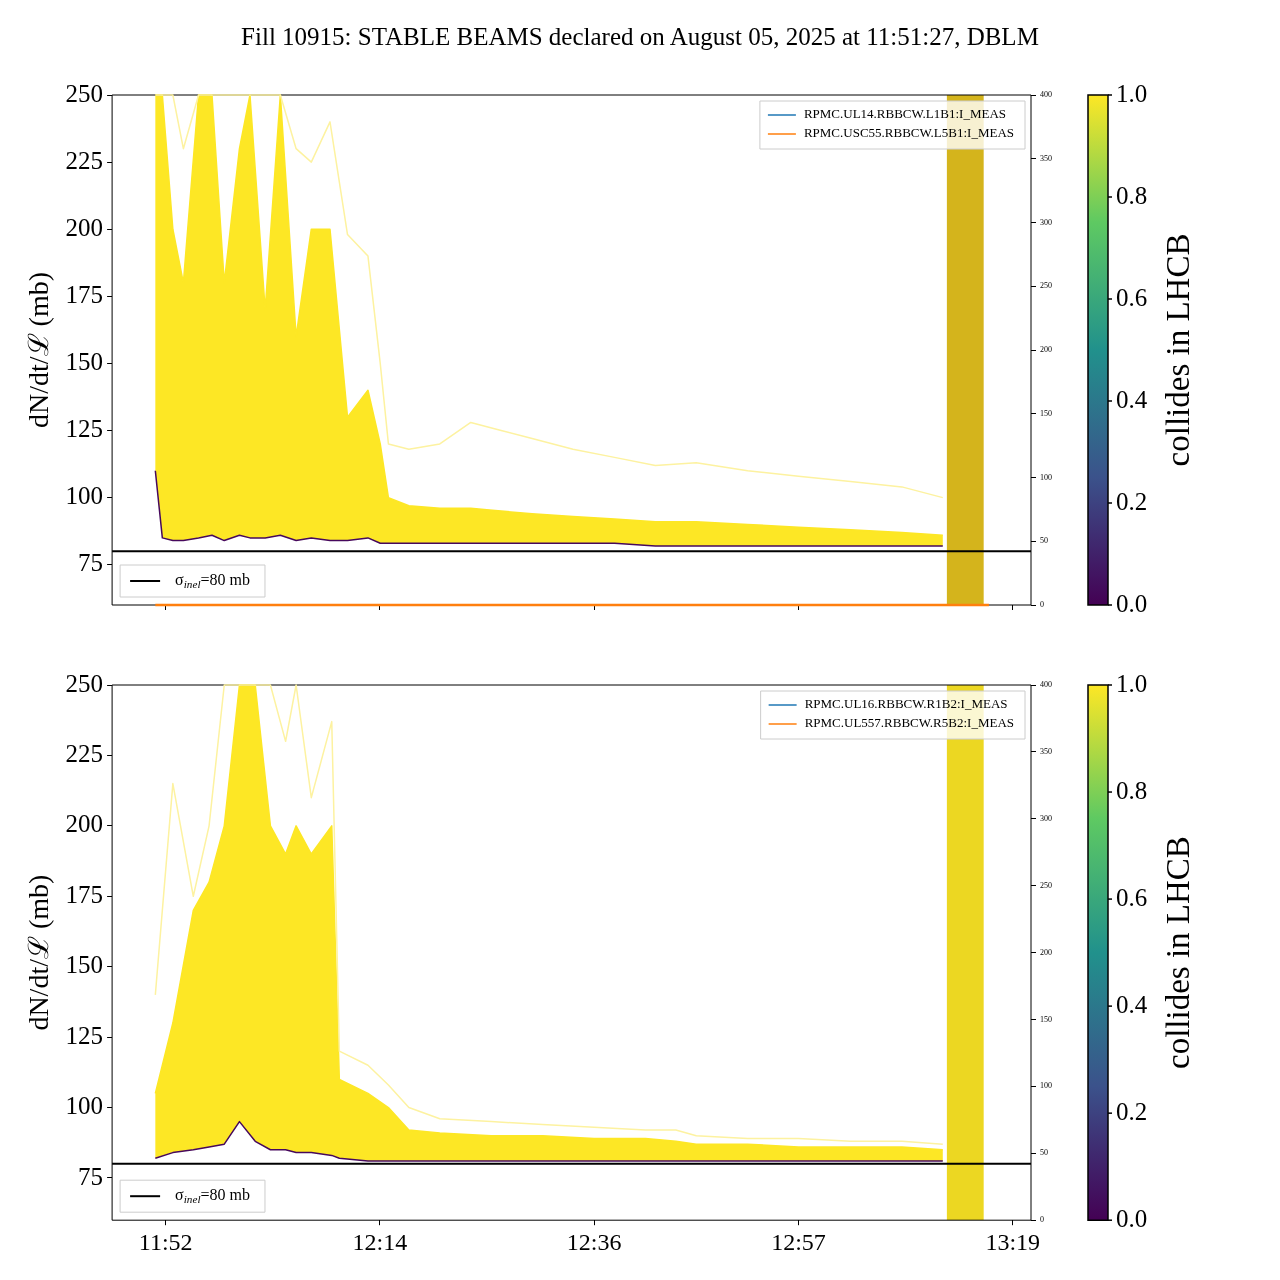  What do you see at coordinates (906, 704) in the screenshot?
I see `legend-label: RPMC.UL16.RBBCW.R1B2:I_MEAS` at bounding box center [906, 704].